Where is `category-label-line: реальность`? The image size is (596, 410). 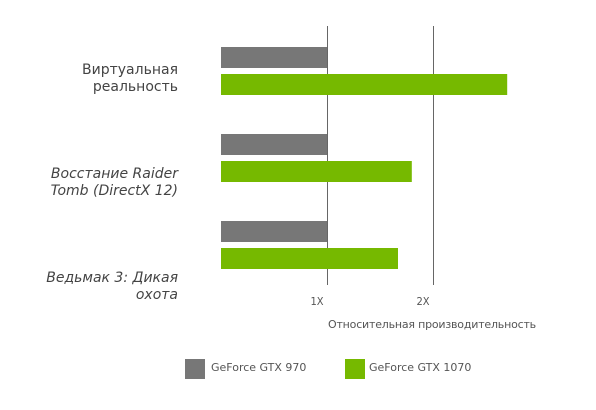
category-label-line: реальность is located at coordinates (135, 87).